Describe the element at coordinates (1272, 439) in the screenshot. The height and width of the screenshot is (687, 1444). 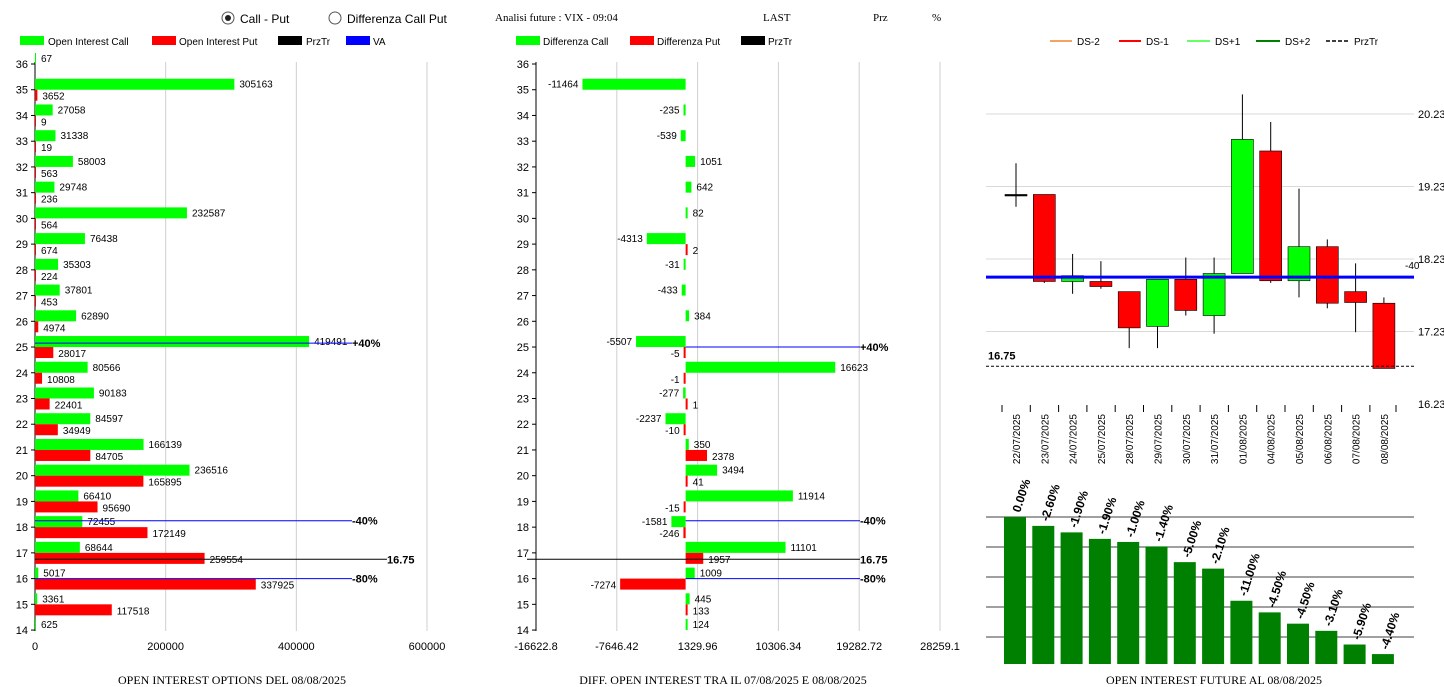
I see `date-label: 04/08/2025` at that location.